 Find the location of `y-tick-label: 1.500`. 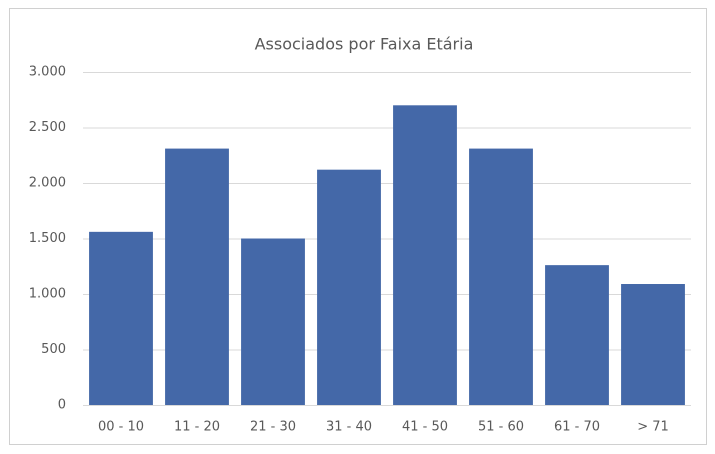

y-tick-label: 1.500 is located at coordinates (47, 238).